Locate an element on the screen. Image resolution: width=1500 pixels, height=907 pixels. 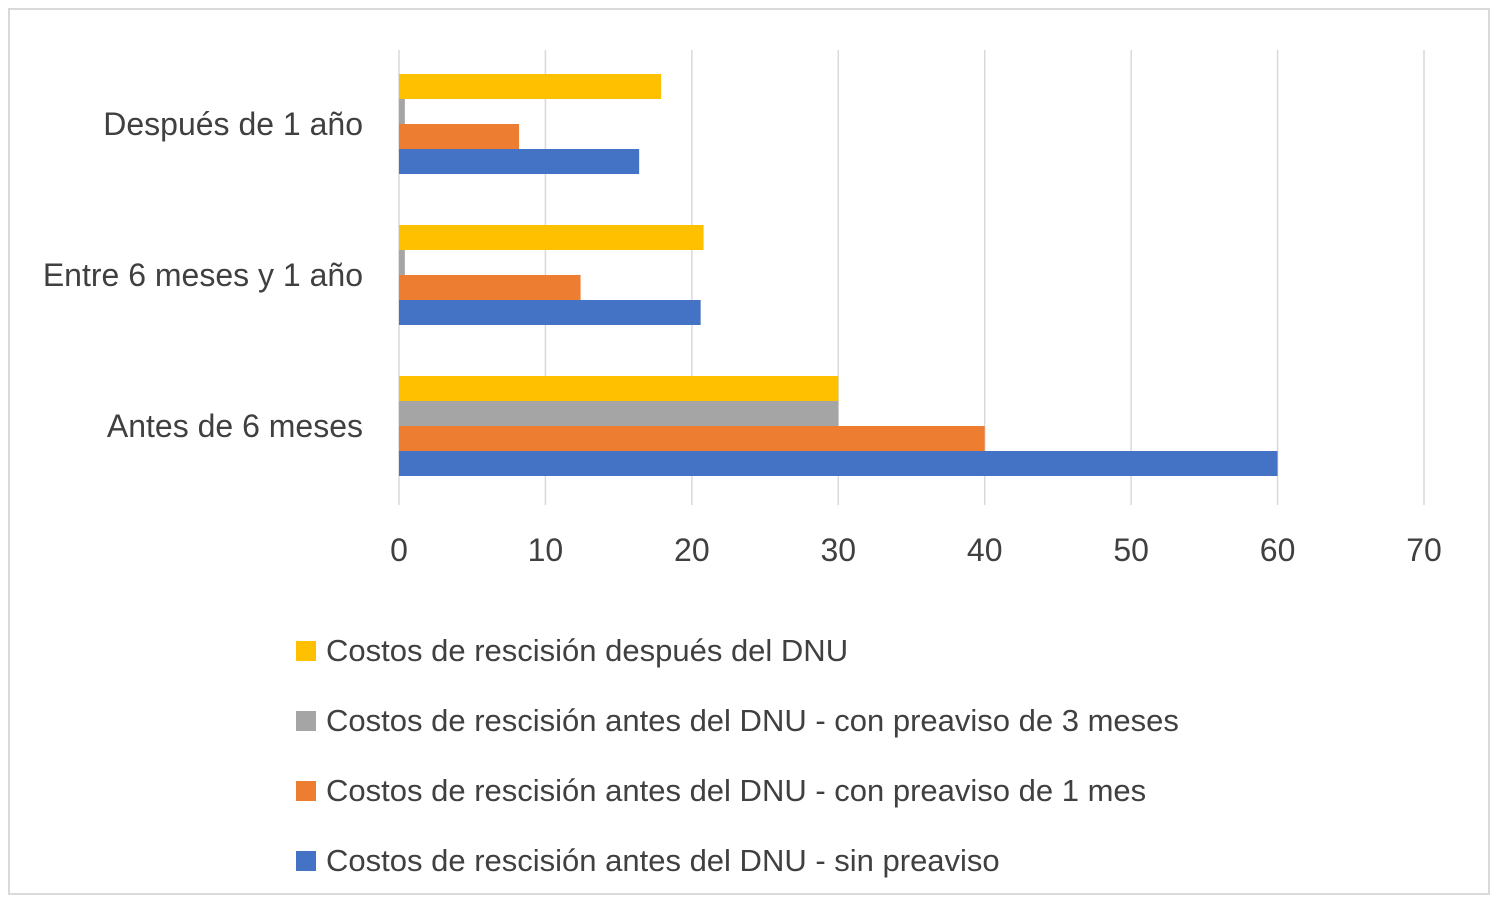
x-tick-label: 10 is located at coordinates (546, 550).